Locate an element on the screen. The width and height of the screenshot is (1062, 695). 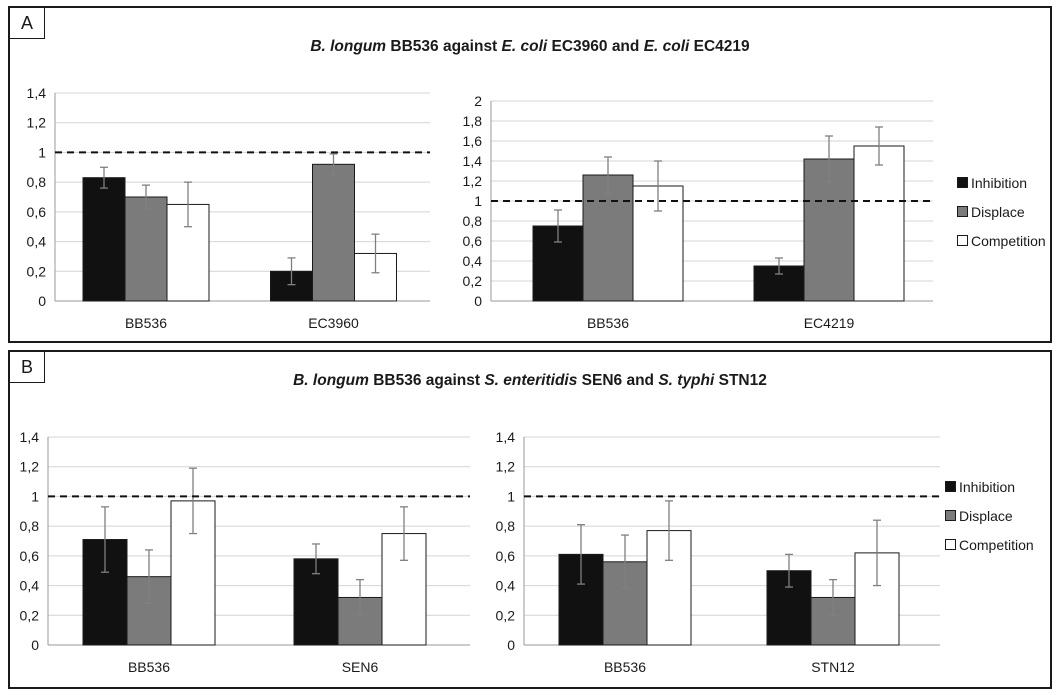
y-tick-label: 1,8 is located at coordinates (473, 121).